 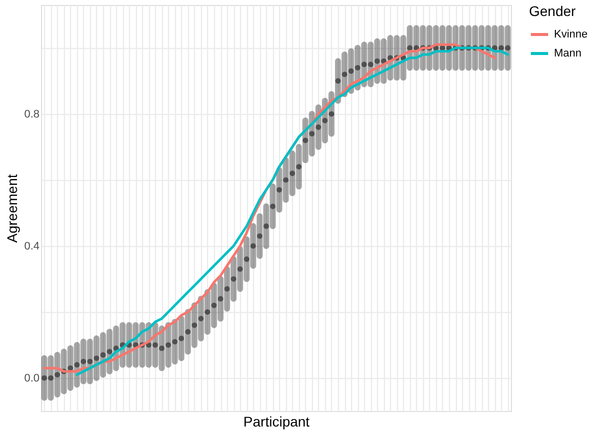 I want to click on legend-label: Mann, so click(x=568, y=54).